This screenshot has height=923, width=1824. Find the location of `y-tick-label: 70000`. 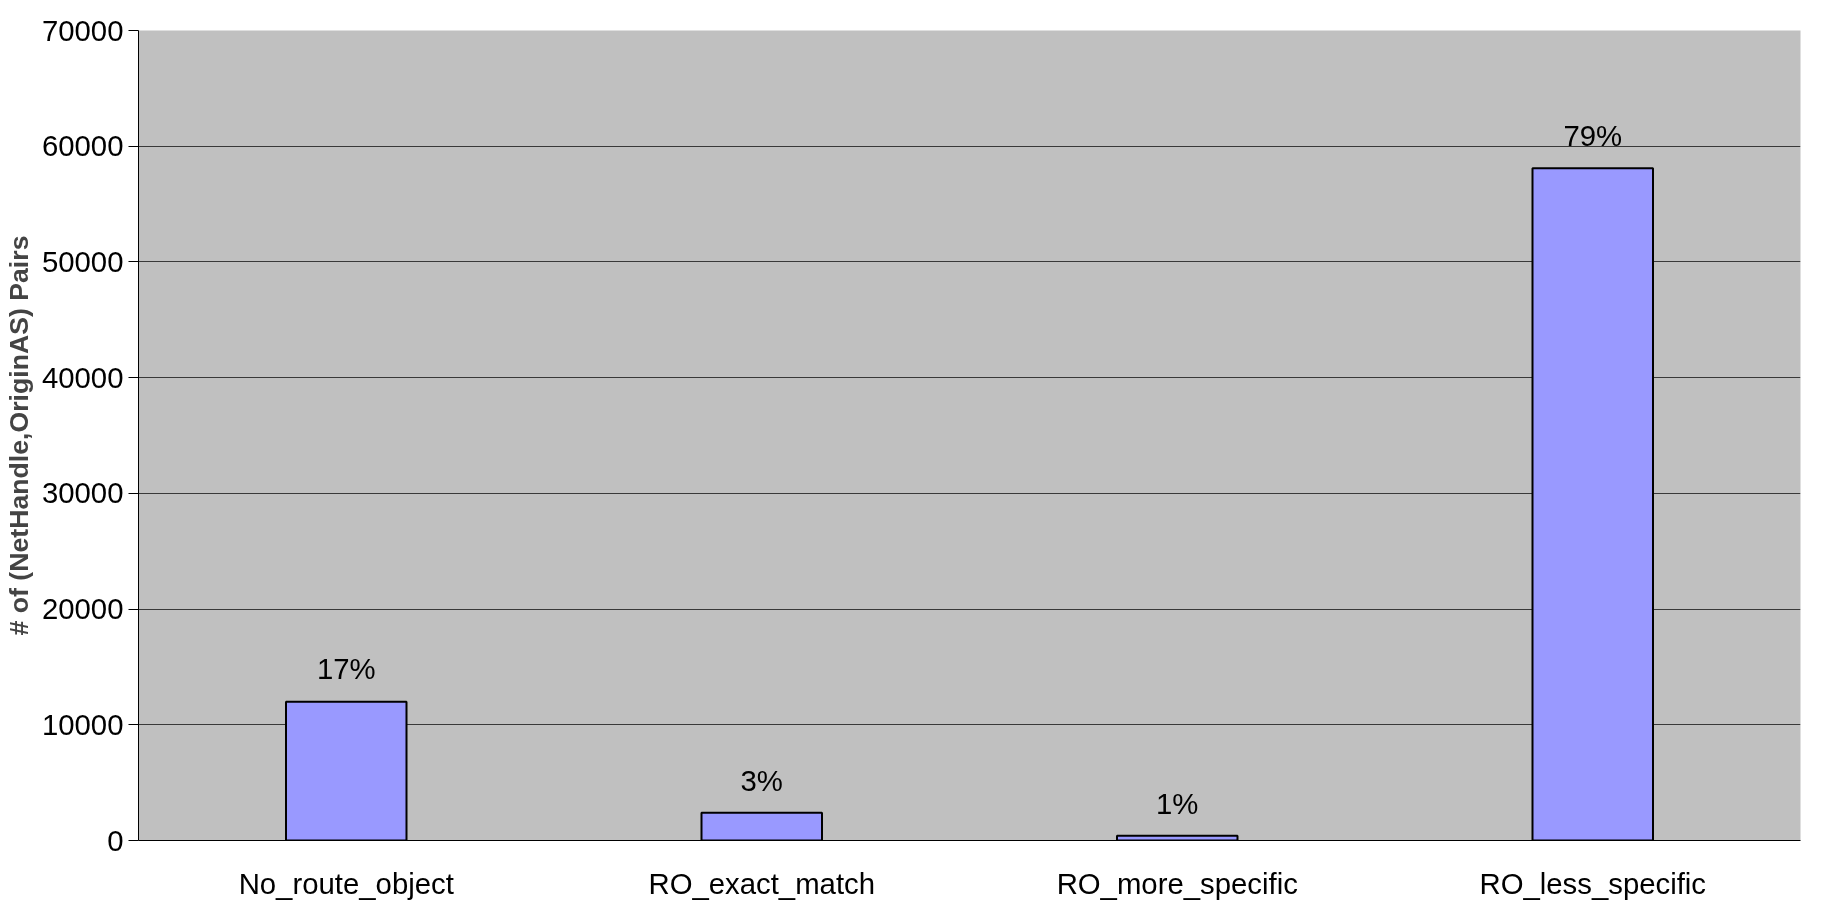

y-tick-label: 70000 is located at coordinates (82, 30).